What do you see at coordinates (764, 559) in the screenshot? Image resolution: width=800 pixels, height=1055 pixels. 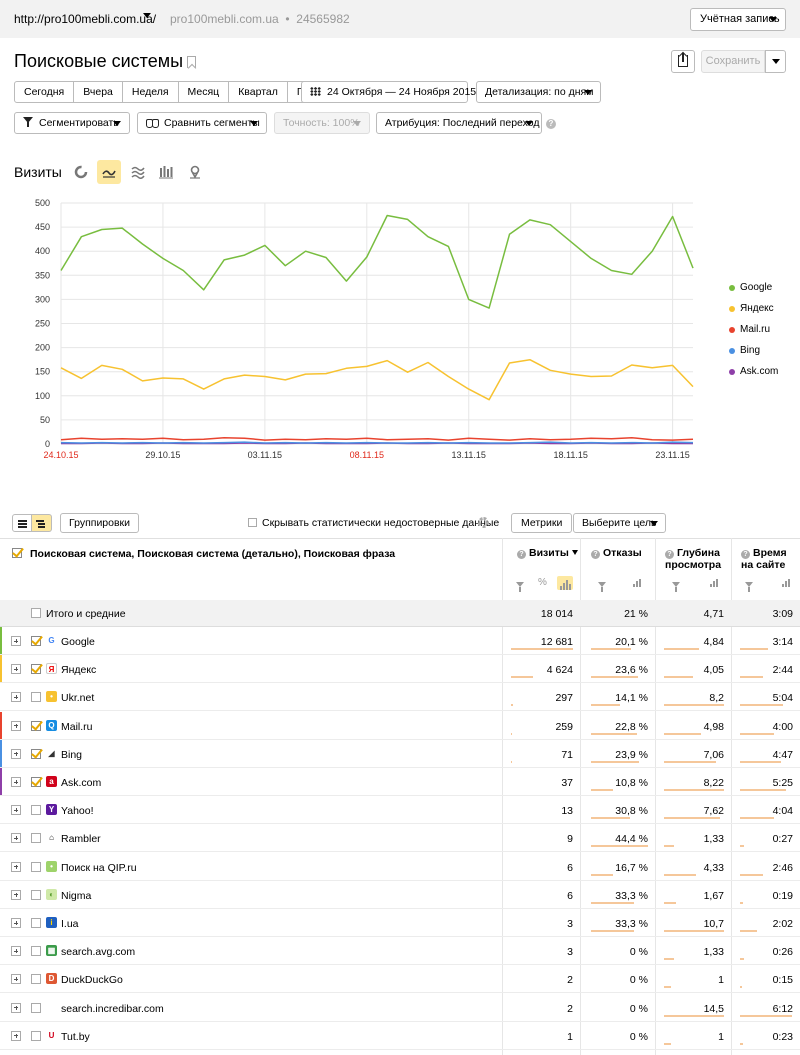 I see `column-time: ? Время на сайте` at bounding box center [764, 559].